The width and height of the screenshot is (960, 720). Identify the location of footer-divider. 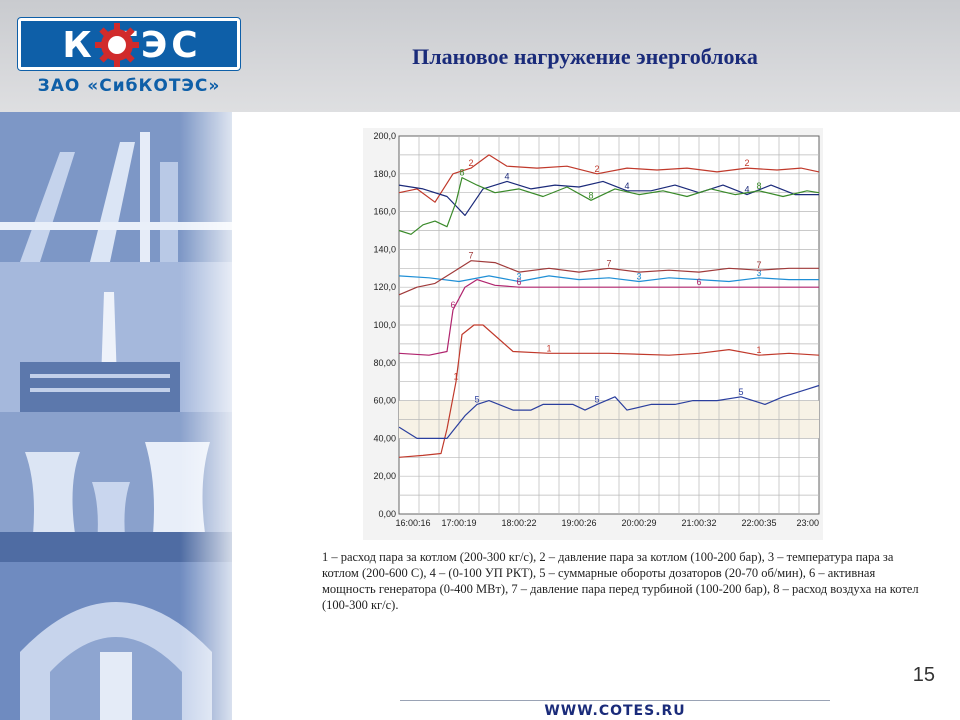
(615, 700).